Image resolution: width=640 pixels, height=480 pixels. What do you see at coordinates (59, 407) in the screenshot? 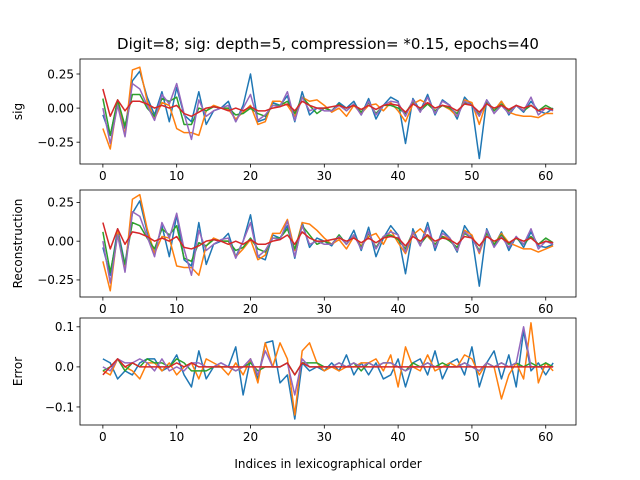
I see `y-tick-label: −0.1` at bounding box center [59, 407].